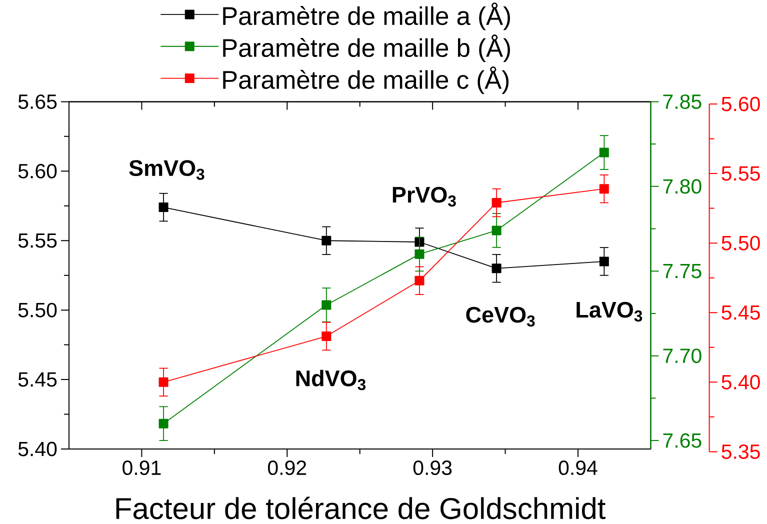  What do you see at coordinates (287, 468) in the screenshot?
I see `x-tick-label: 0.92` at bounding box center [287, 468].